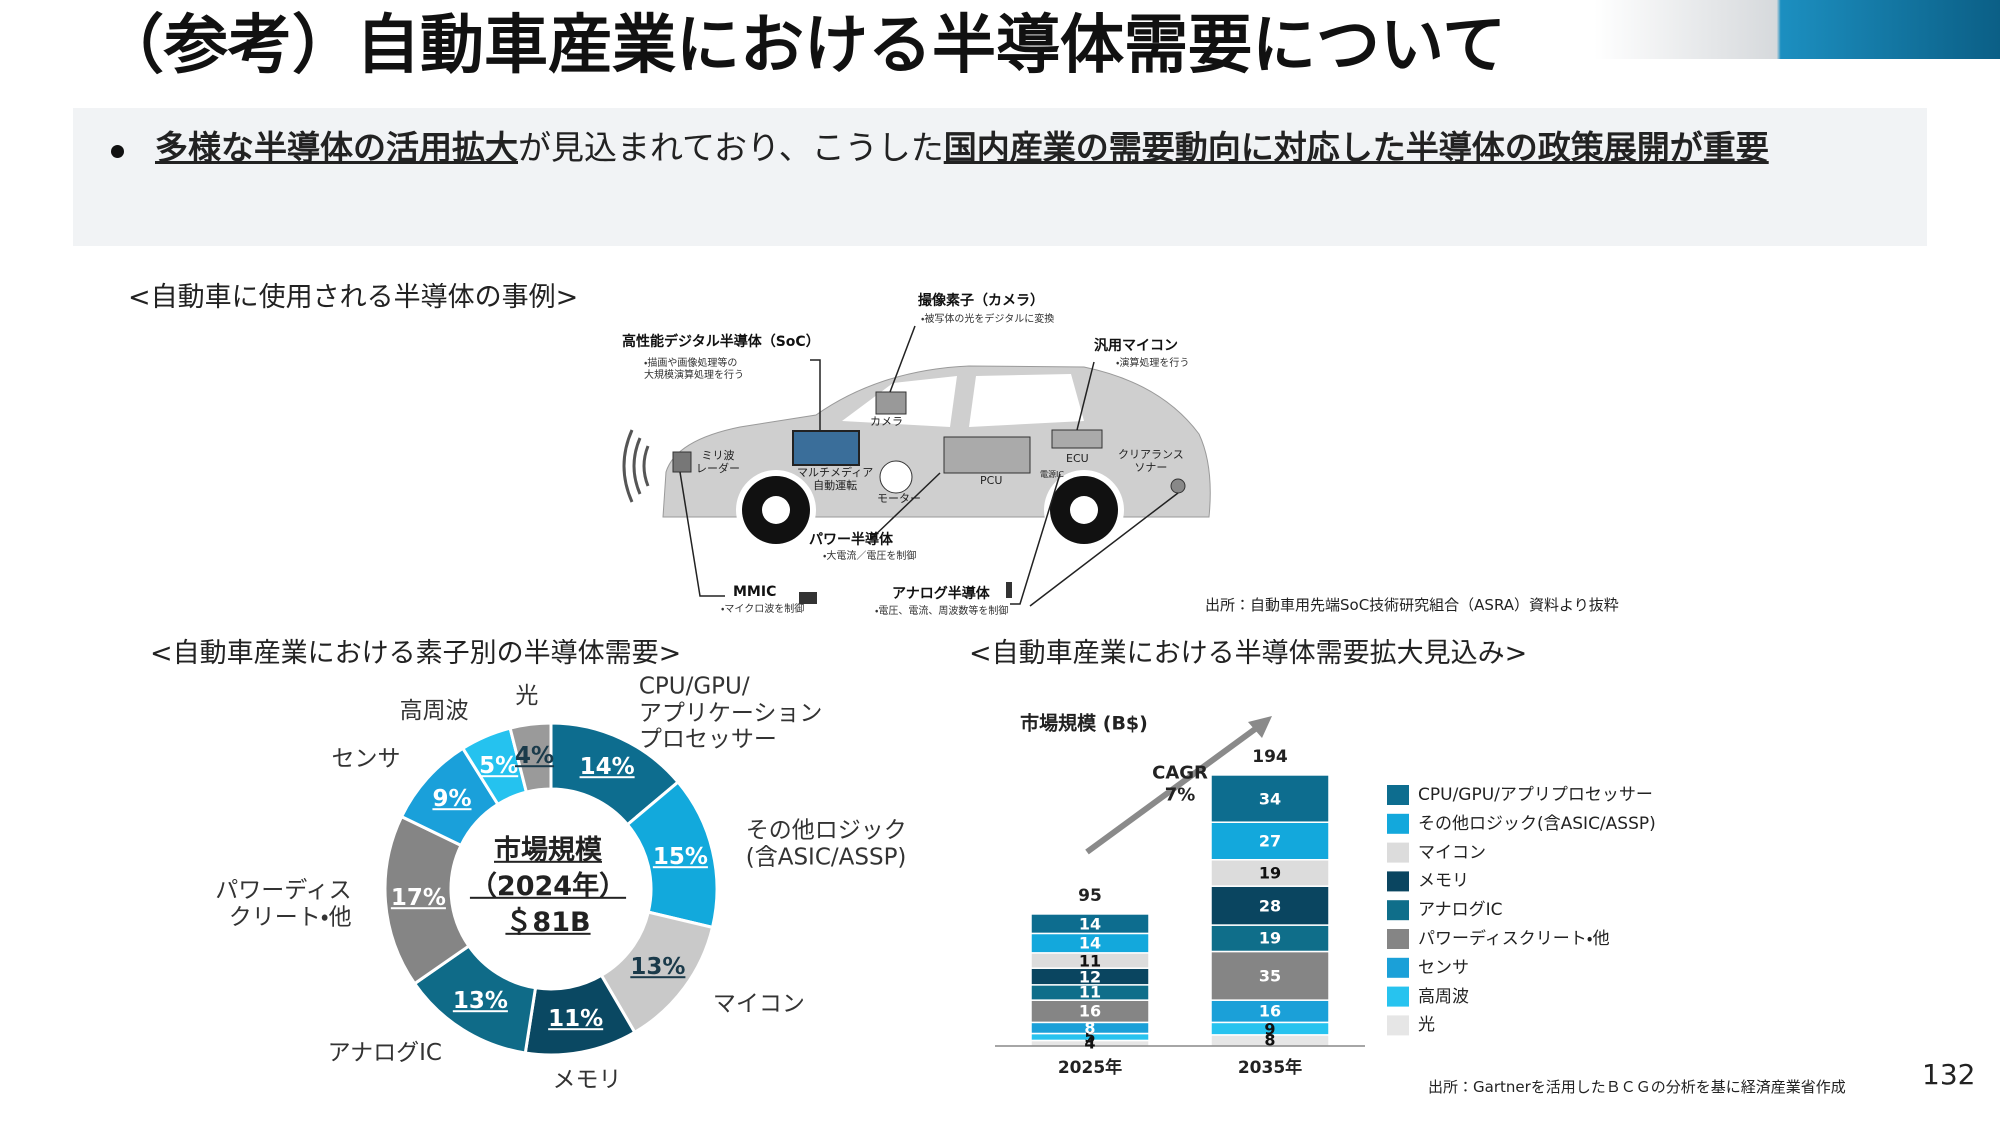 The height and width of the screenshot is (1125, 2000). Describe the element at coordinates (1153, 363) in the screenshot. I see `callout-note: ・演算処理を行う` at that location.